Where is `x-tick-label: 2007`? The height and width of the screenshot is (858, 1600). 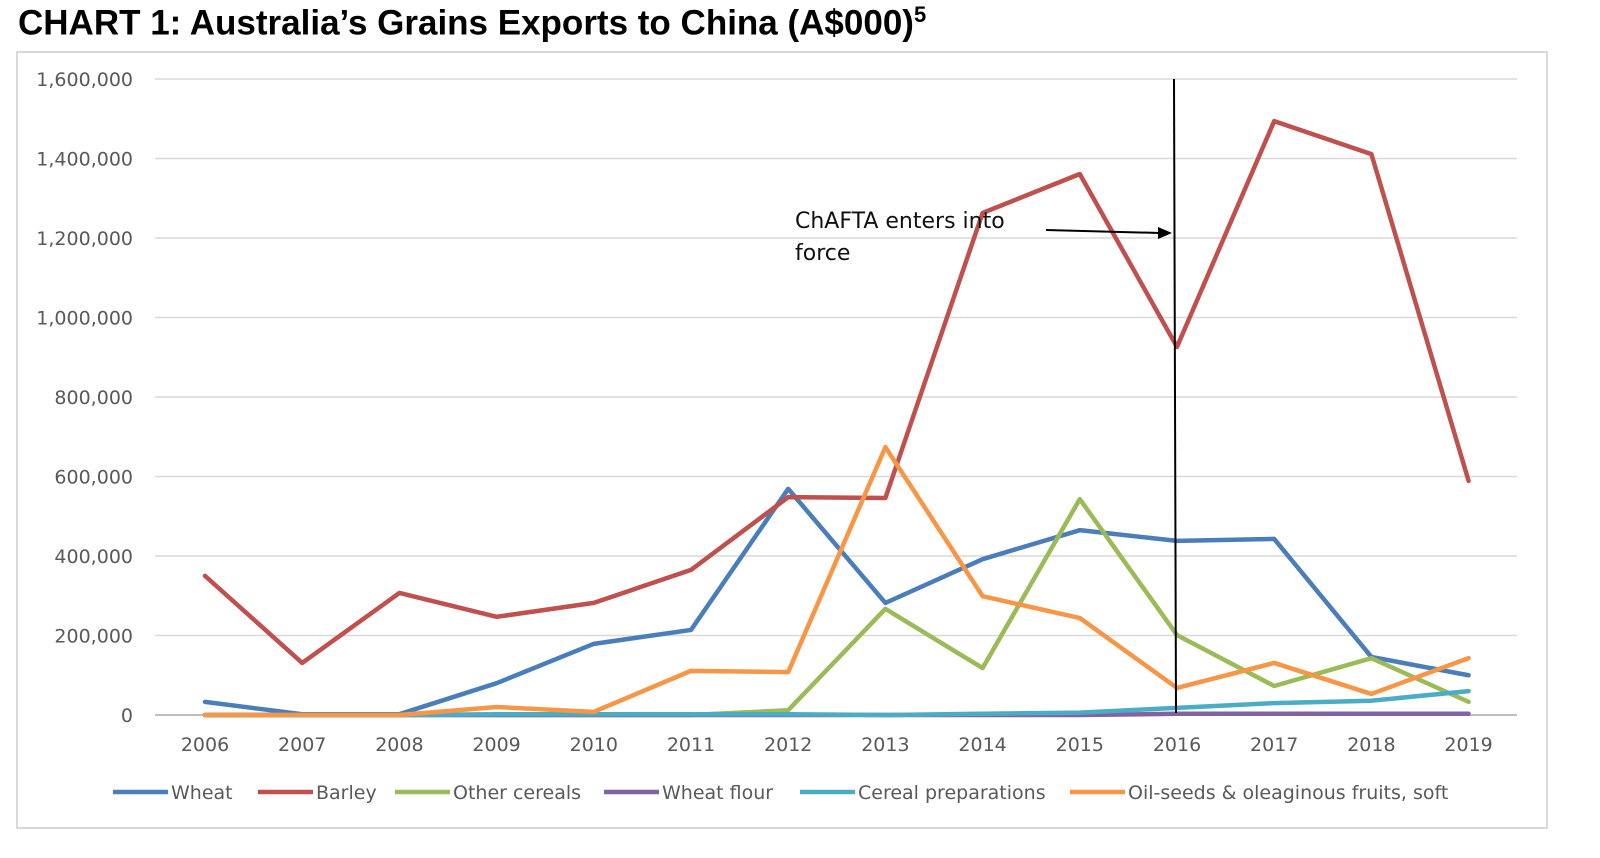
x-tick-label: 2007 is located at coordinates (302, 745).